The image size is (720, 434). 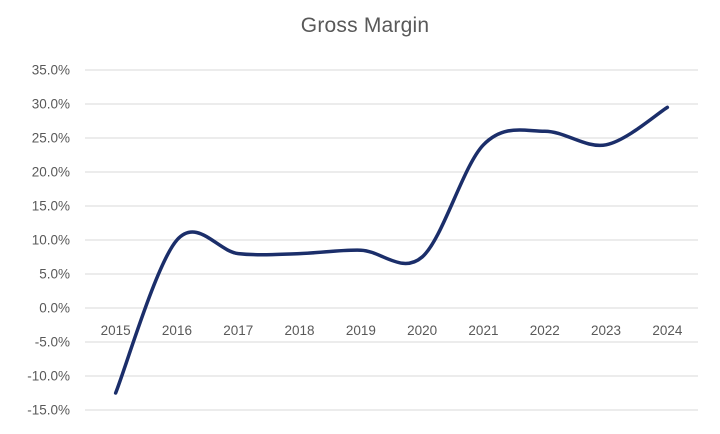 What do you see at coordinates (116, 330) in the screenshot?
I see `x-tick-label: 2015` at bounding box center [116, 330].